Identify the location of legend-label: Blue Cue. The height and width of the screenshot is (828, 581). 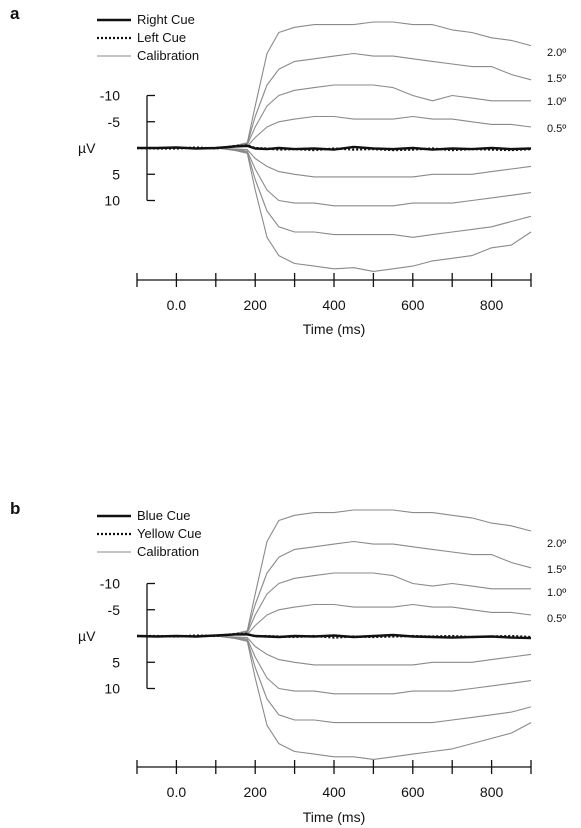
(163, 515).